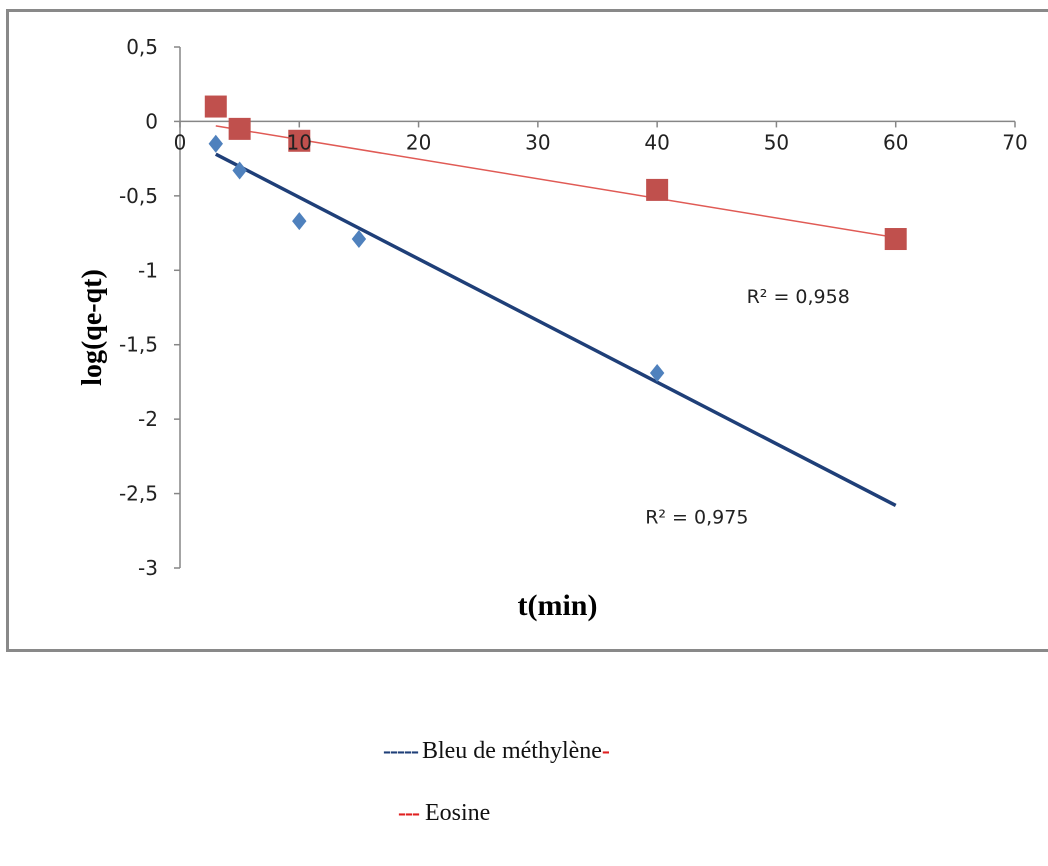 The width and height of the screenshot is (1048, 866). I want to click on legend-dash-eosine: ---, so click(409, 813).